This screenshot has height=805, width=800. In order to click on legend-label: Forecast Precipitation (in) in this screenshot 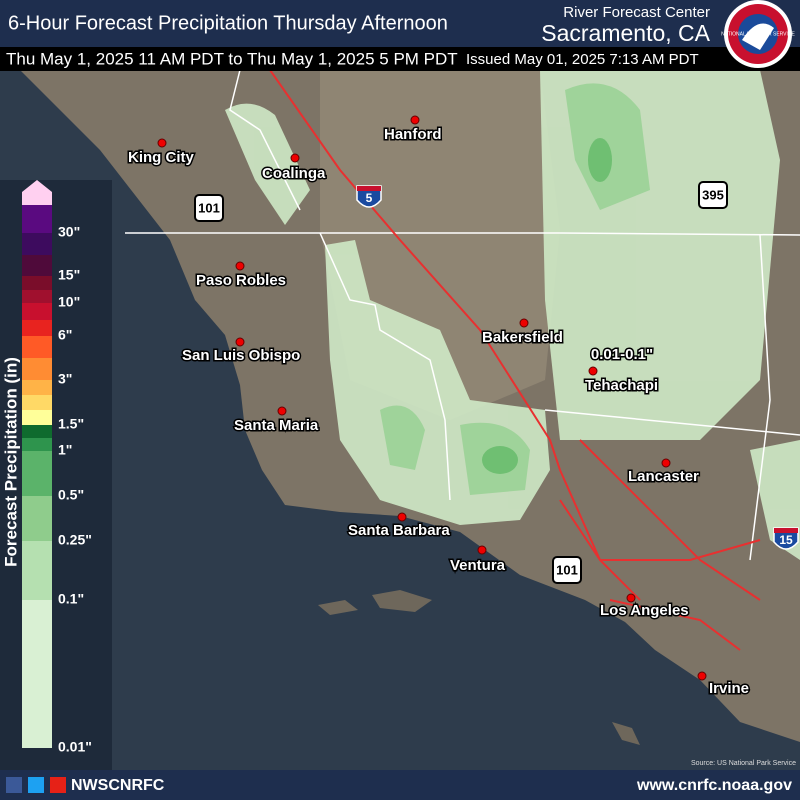, I will do `click(10, 462)`.